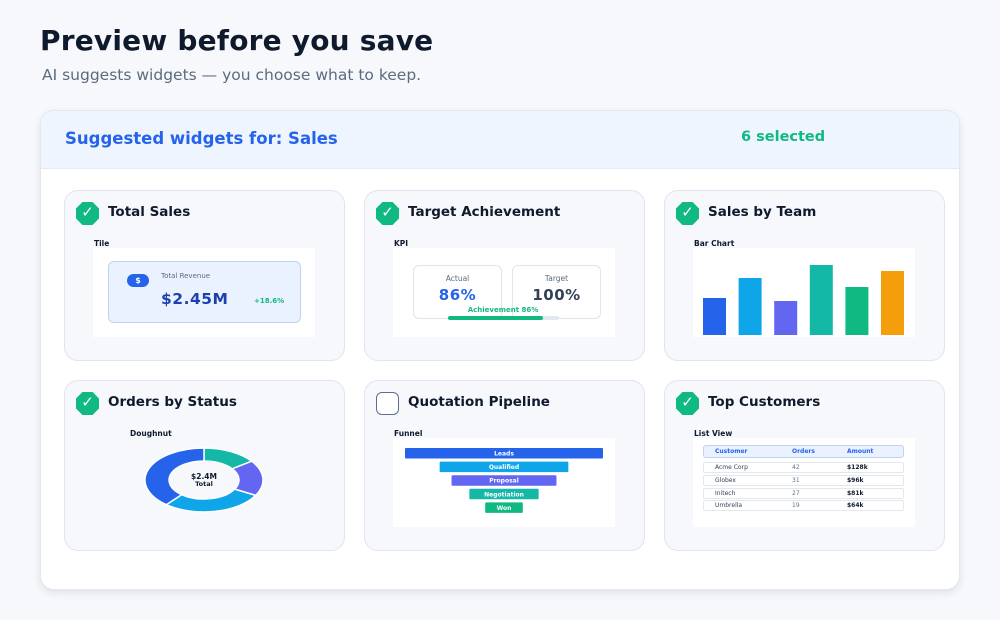 The image size is (1000, 620). Describe the element at coordinates (496, 318) in the screenshot. I see `kpi-progress-fill` at that location.